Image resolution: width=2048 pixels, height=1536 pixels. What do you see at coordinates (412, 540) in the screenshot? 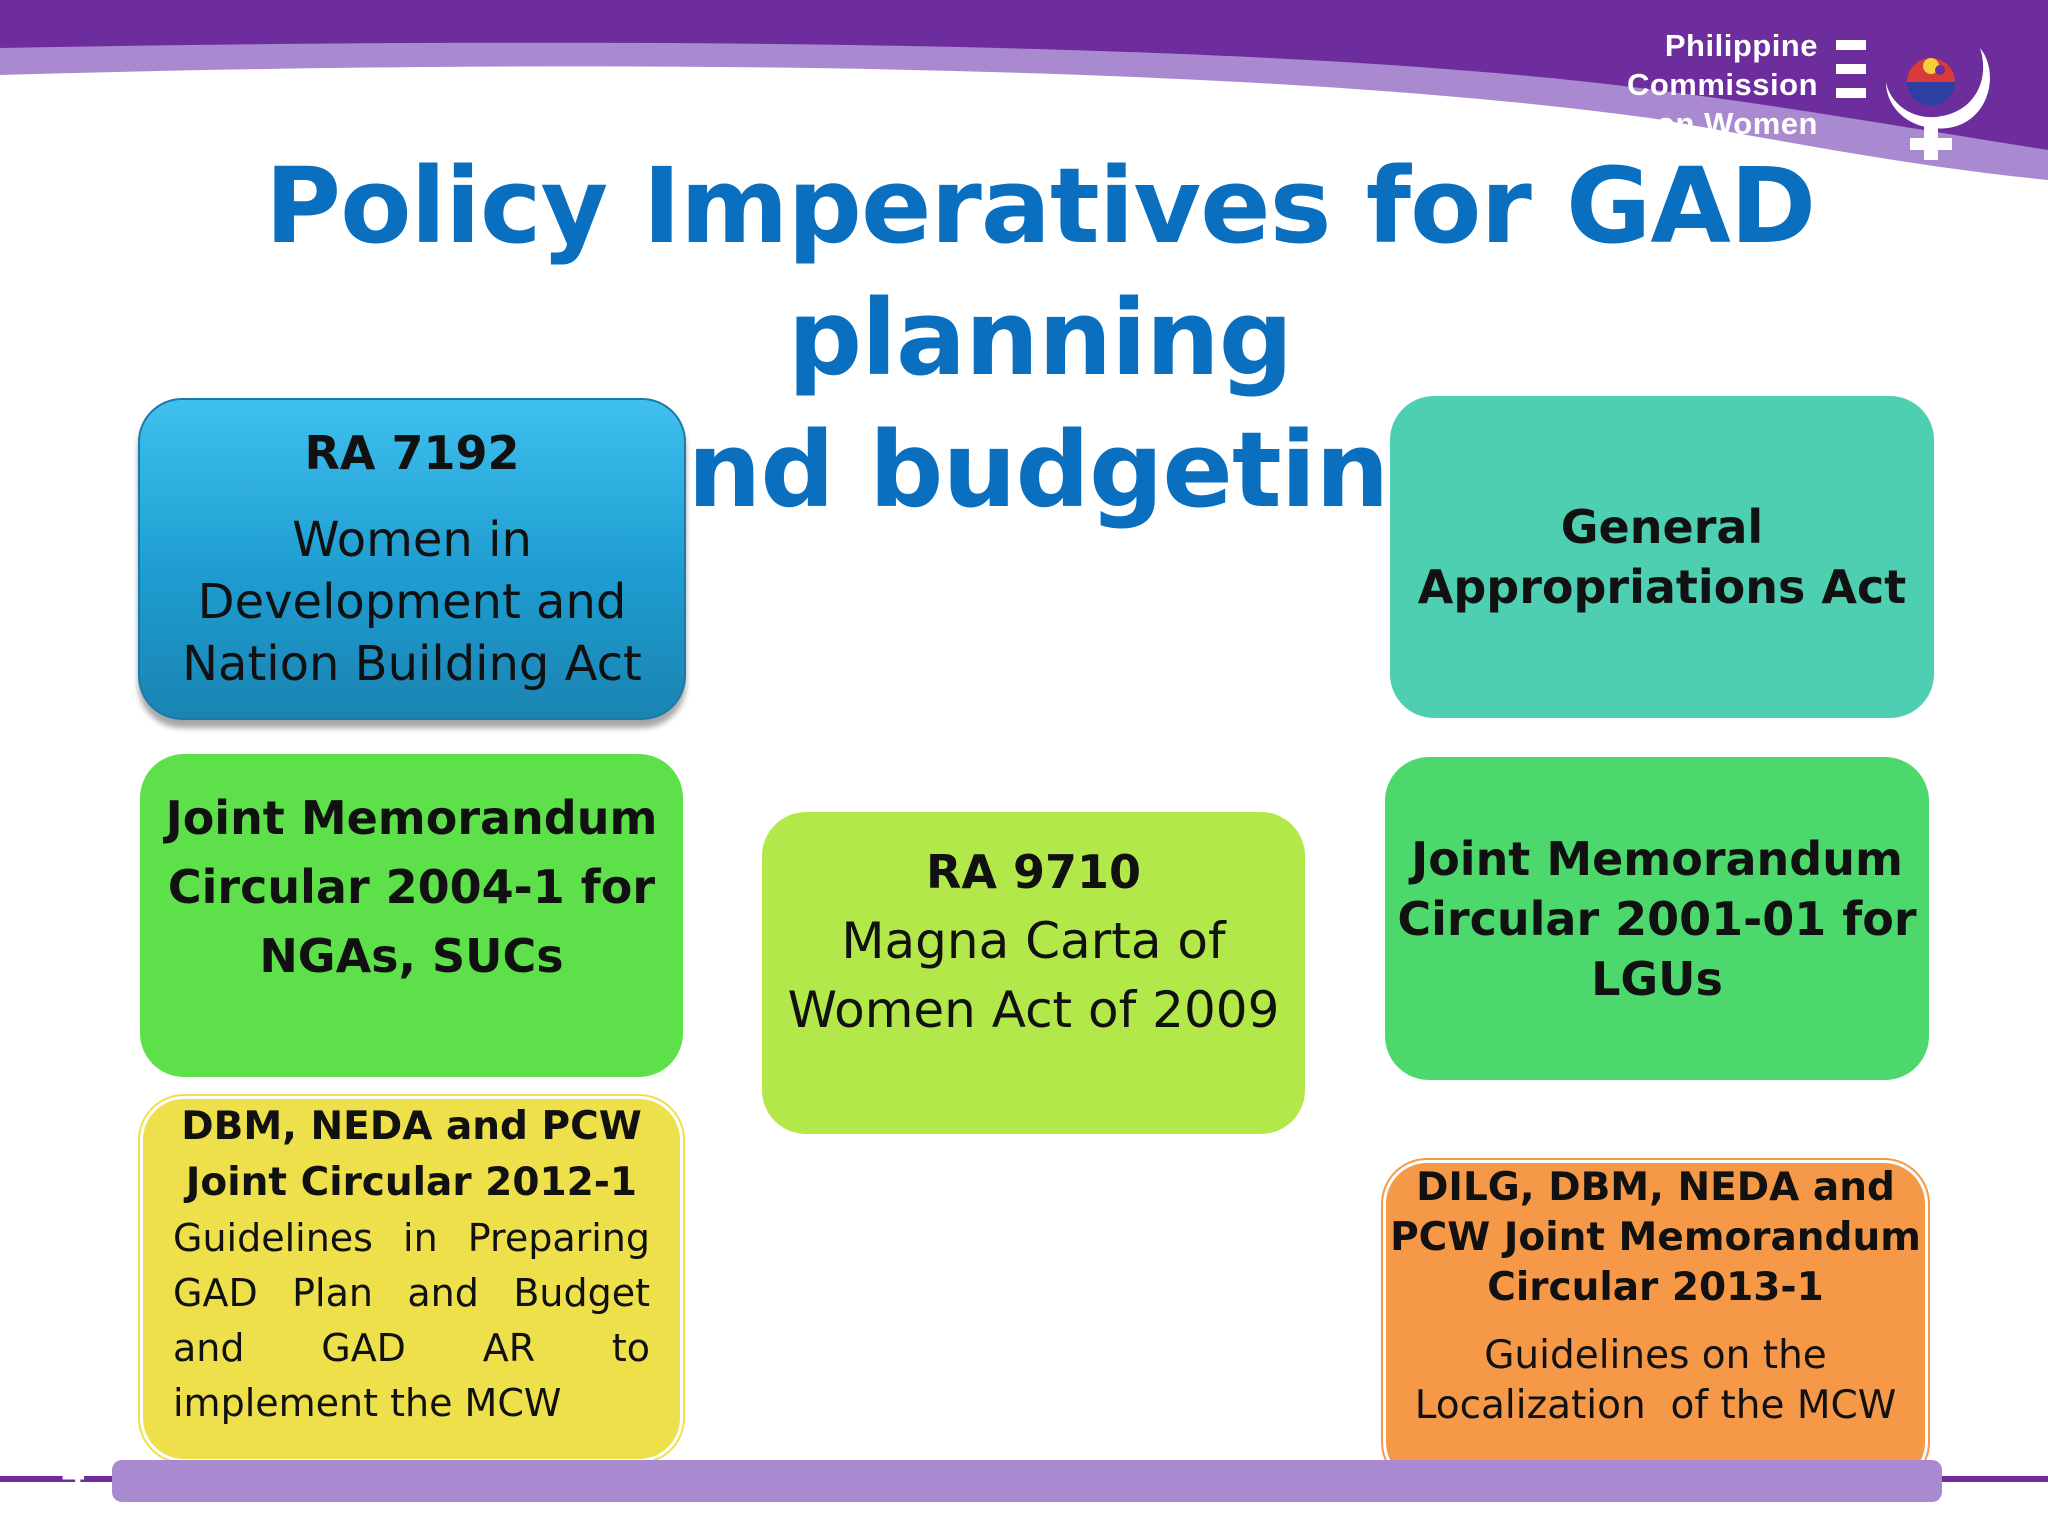
I see `ra7192-line-1: Women in` at bounding box center [412, 540].